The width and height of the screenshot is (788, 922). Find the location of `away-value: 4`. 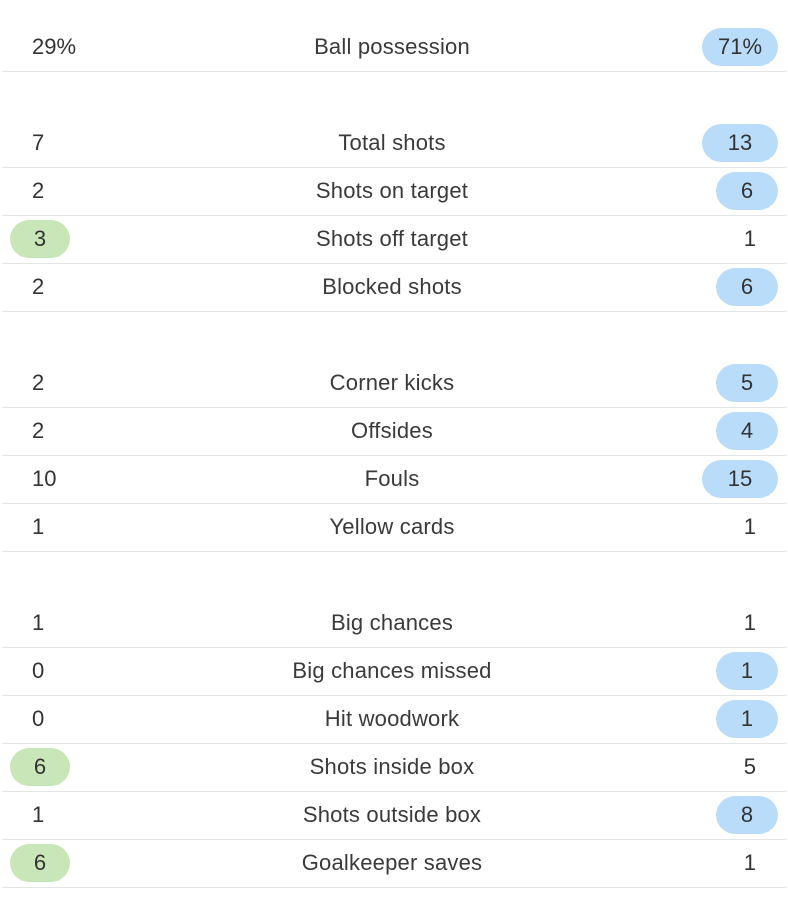

away-value: 4 is located at coordinates (731, 431).